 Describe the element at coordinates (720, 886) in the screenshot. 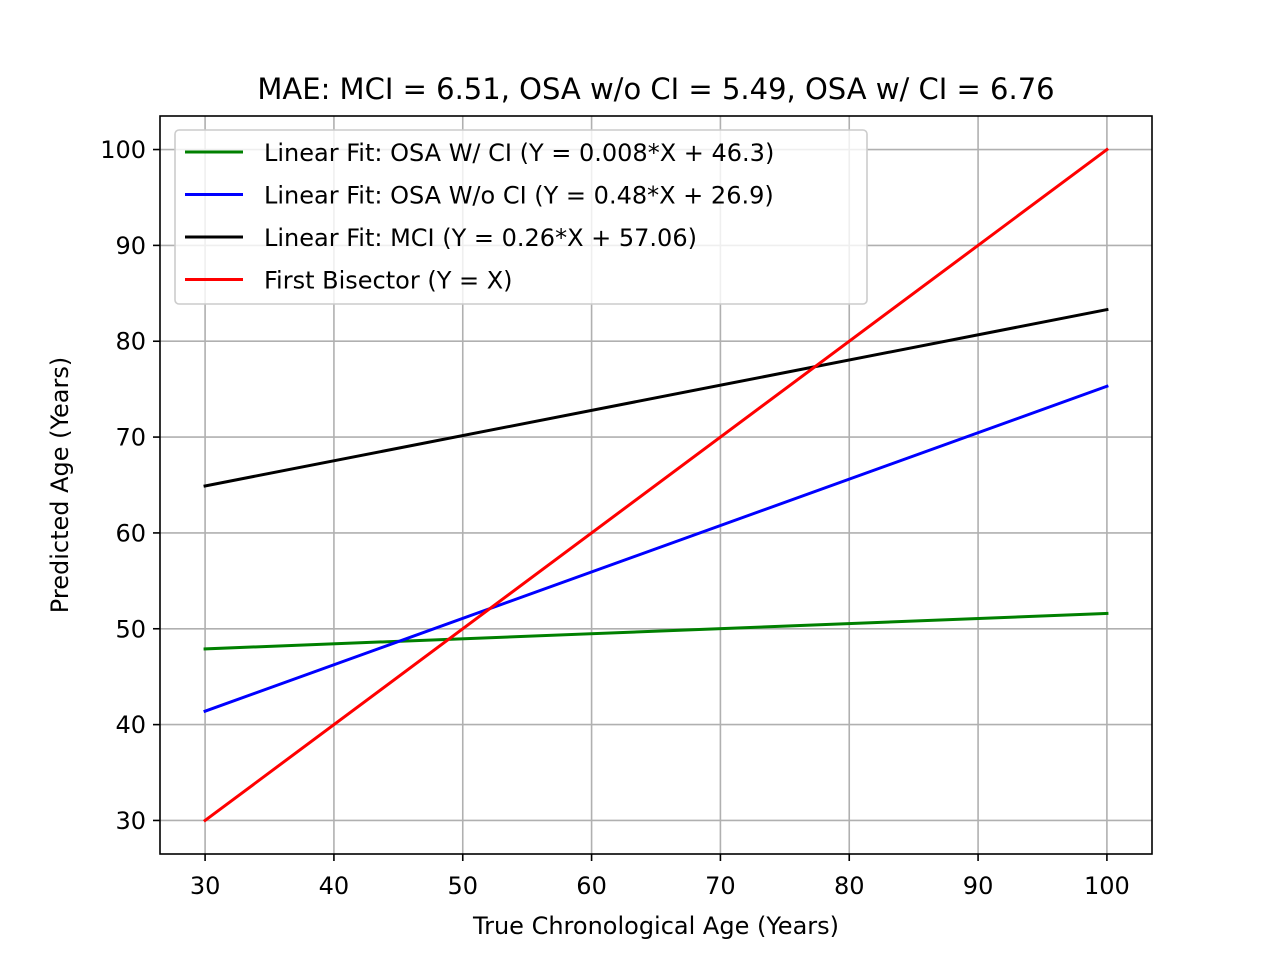

I see `x-tick-label: 70` at that location.